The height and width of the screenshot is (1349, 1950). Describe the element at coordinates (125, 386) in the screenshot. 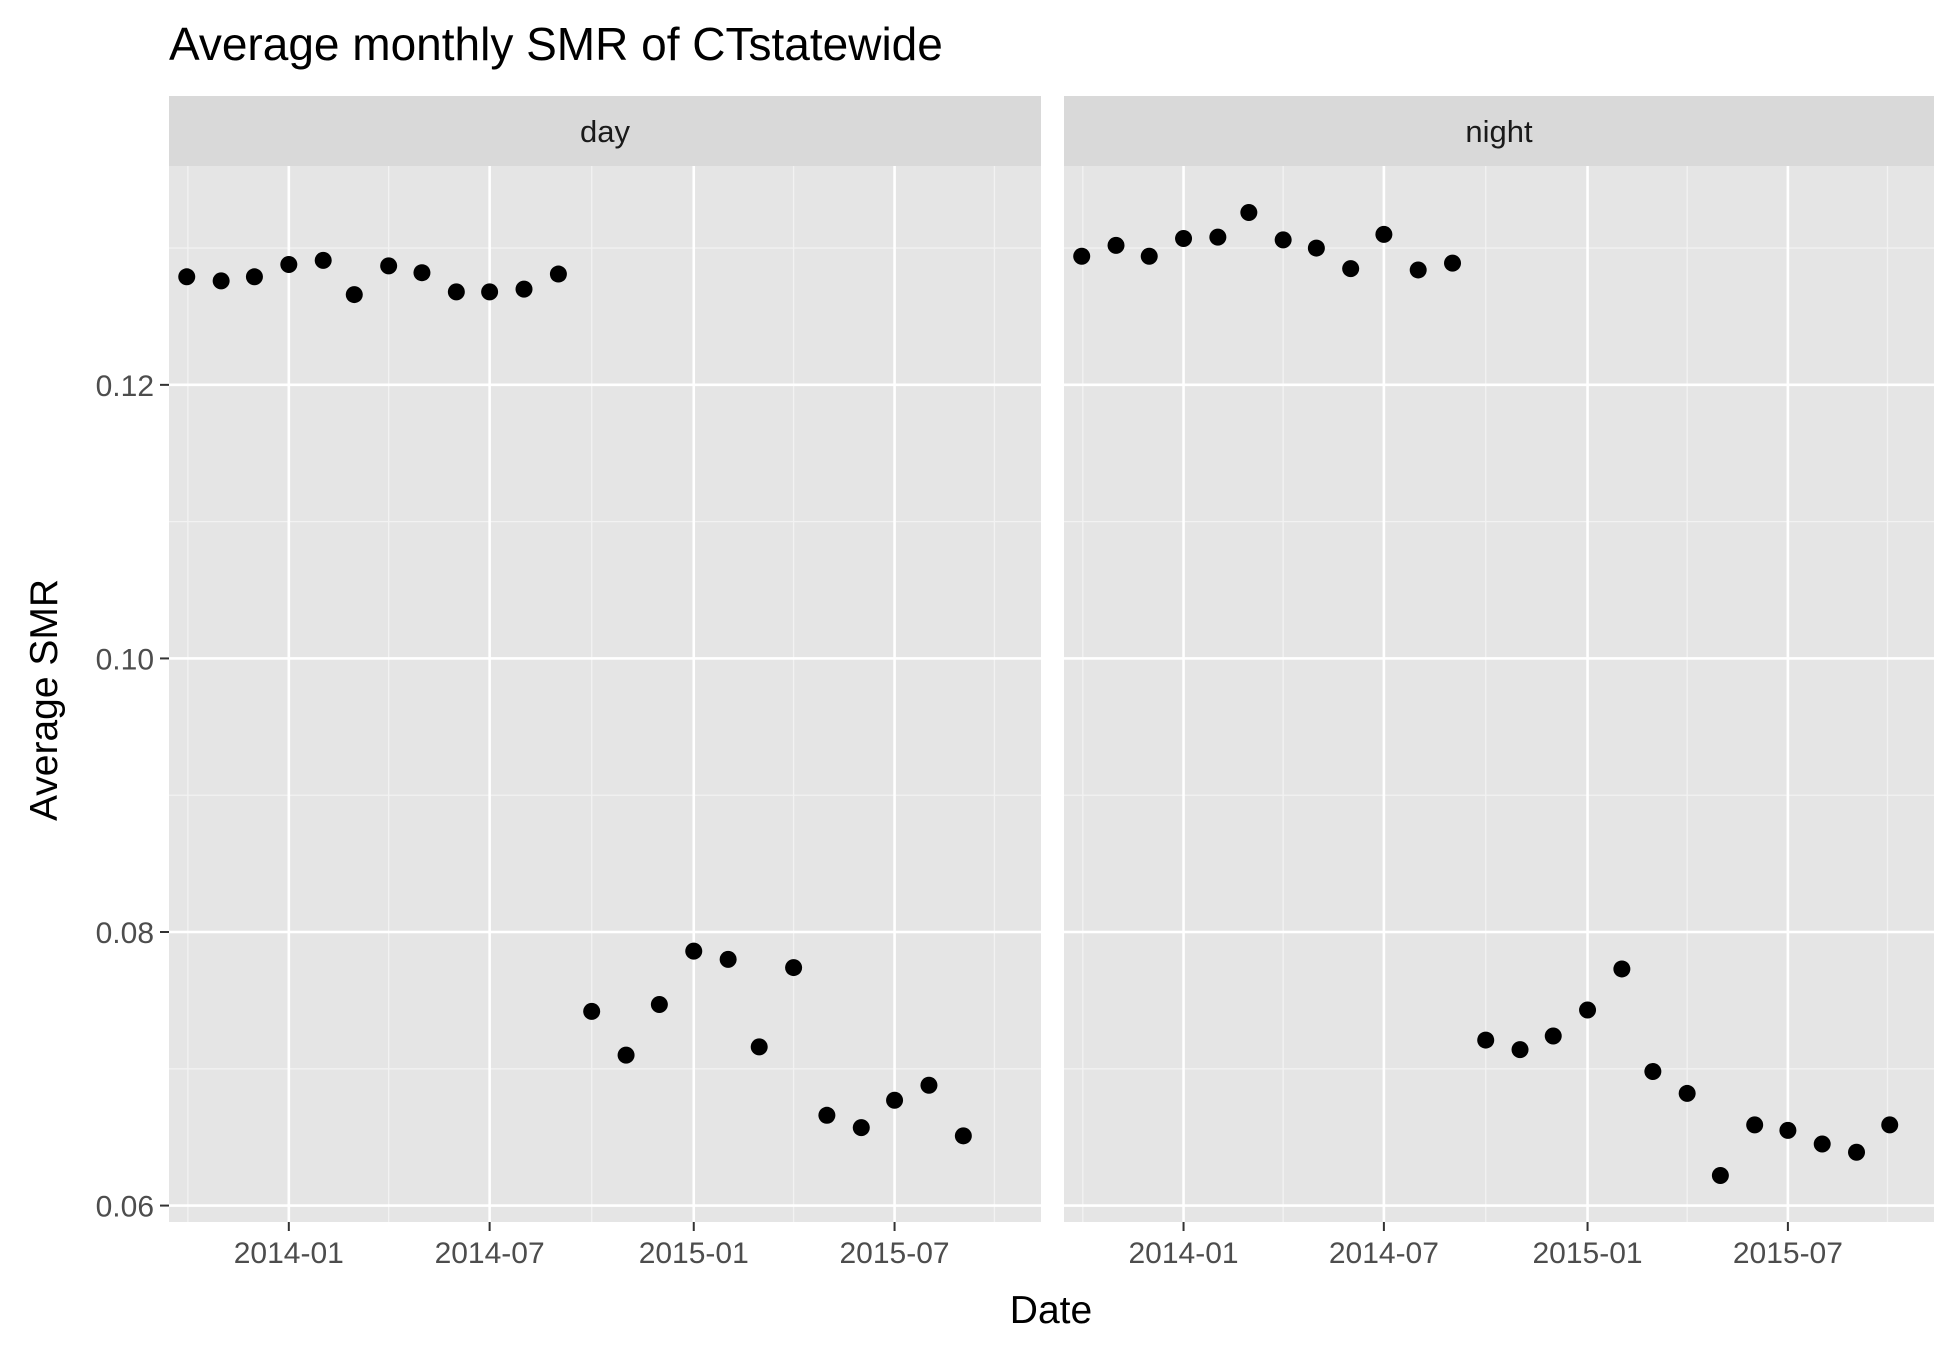

I see `y-tick-label: 0.12` at that location.